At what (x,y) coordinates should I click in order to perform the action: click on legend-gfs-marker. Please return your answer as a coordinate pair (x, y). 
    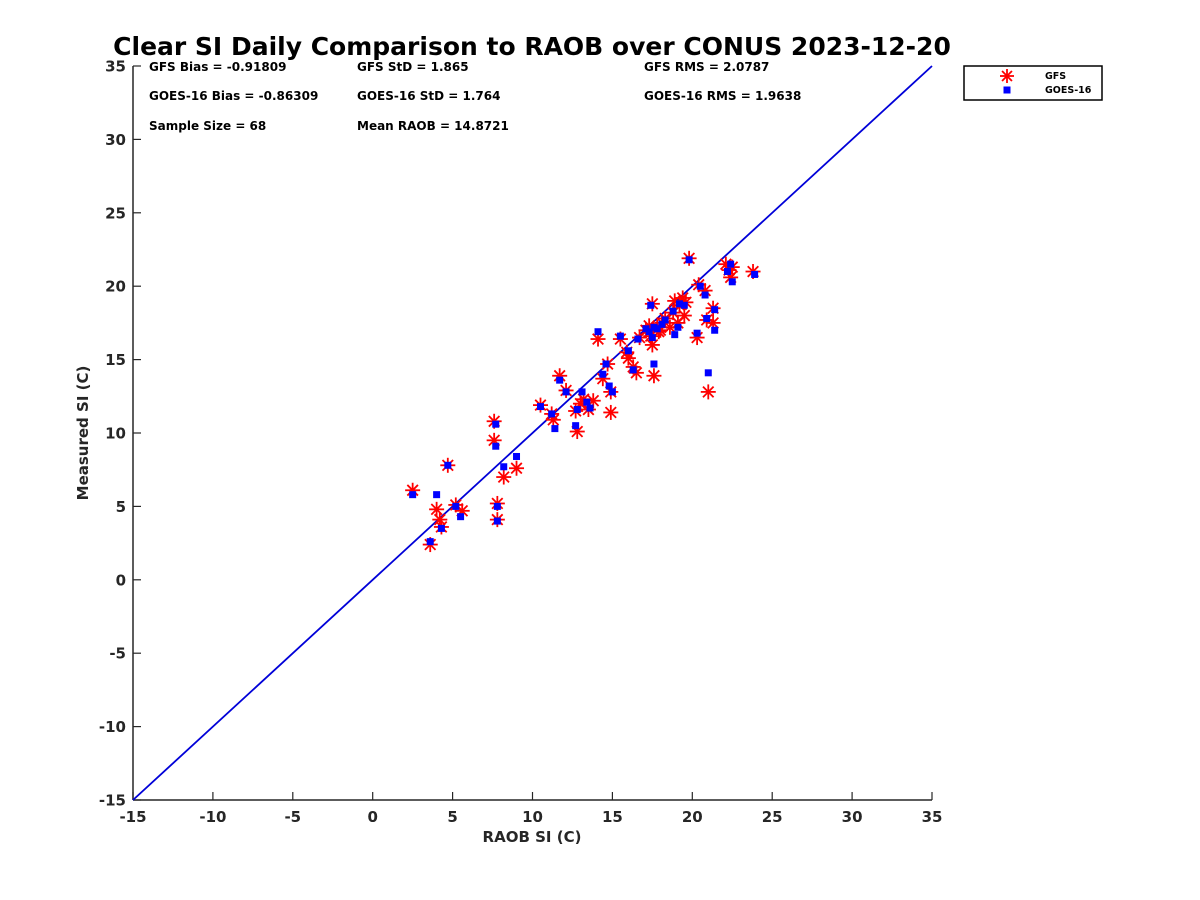
    Looking at the image, I should click on (1007, 76).